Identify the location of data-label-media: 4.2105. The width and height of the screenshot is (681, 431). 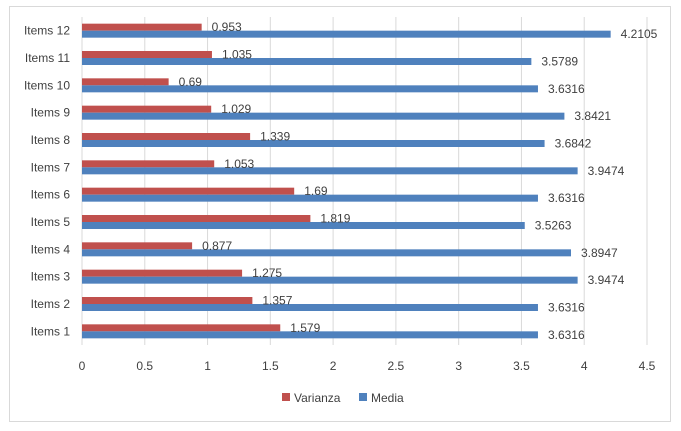
(639, 34).